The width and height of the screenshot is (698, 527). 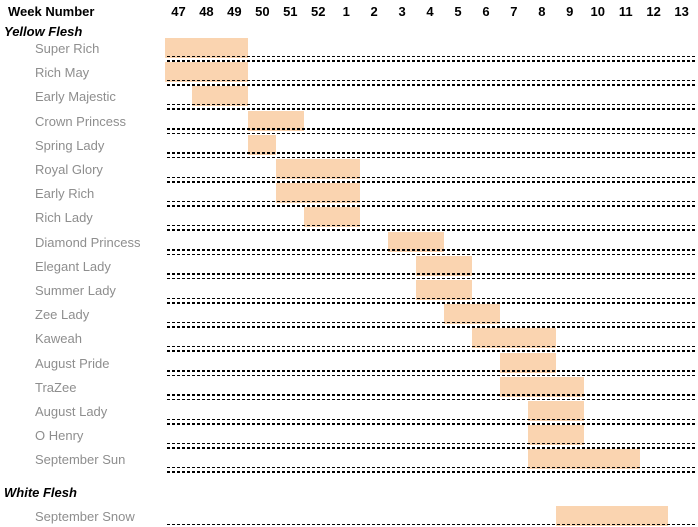 I want to click on week-tick: 11, so click(x=625, y=11).